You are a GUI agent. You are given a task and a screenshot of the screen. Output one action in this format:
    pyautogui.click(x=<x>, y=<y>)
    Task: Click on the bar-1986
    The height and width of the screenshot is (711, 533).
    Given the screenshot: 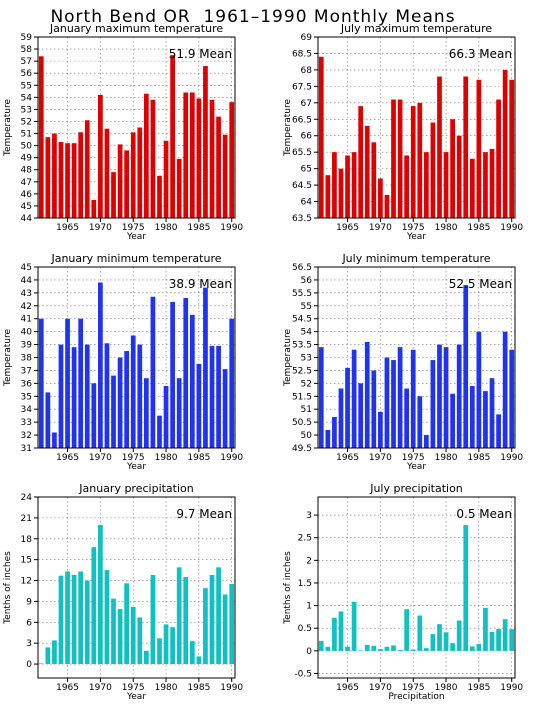 What is the action you would take?
    pyautogui.click(x=485, y=629)
    